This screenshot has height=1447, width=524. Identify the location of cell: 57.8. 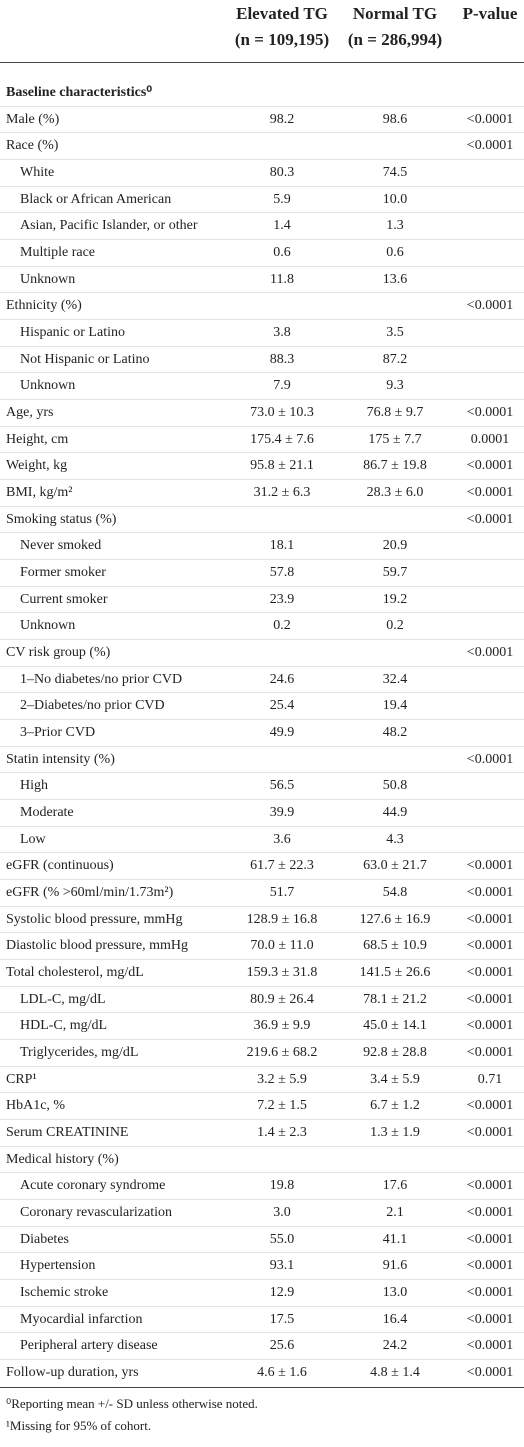
(282, 573).